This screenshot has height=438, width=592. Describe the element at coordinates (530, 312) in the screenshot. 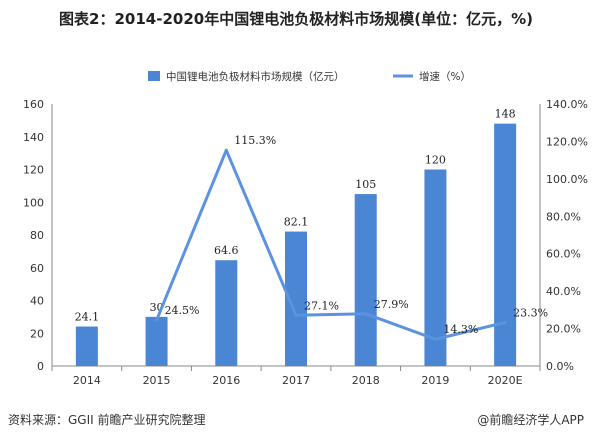

I see `growth-value-label: 23.3%` at that location.